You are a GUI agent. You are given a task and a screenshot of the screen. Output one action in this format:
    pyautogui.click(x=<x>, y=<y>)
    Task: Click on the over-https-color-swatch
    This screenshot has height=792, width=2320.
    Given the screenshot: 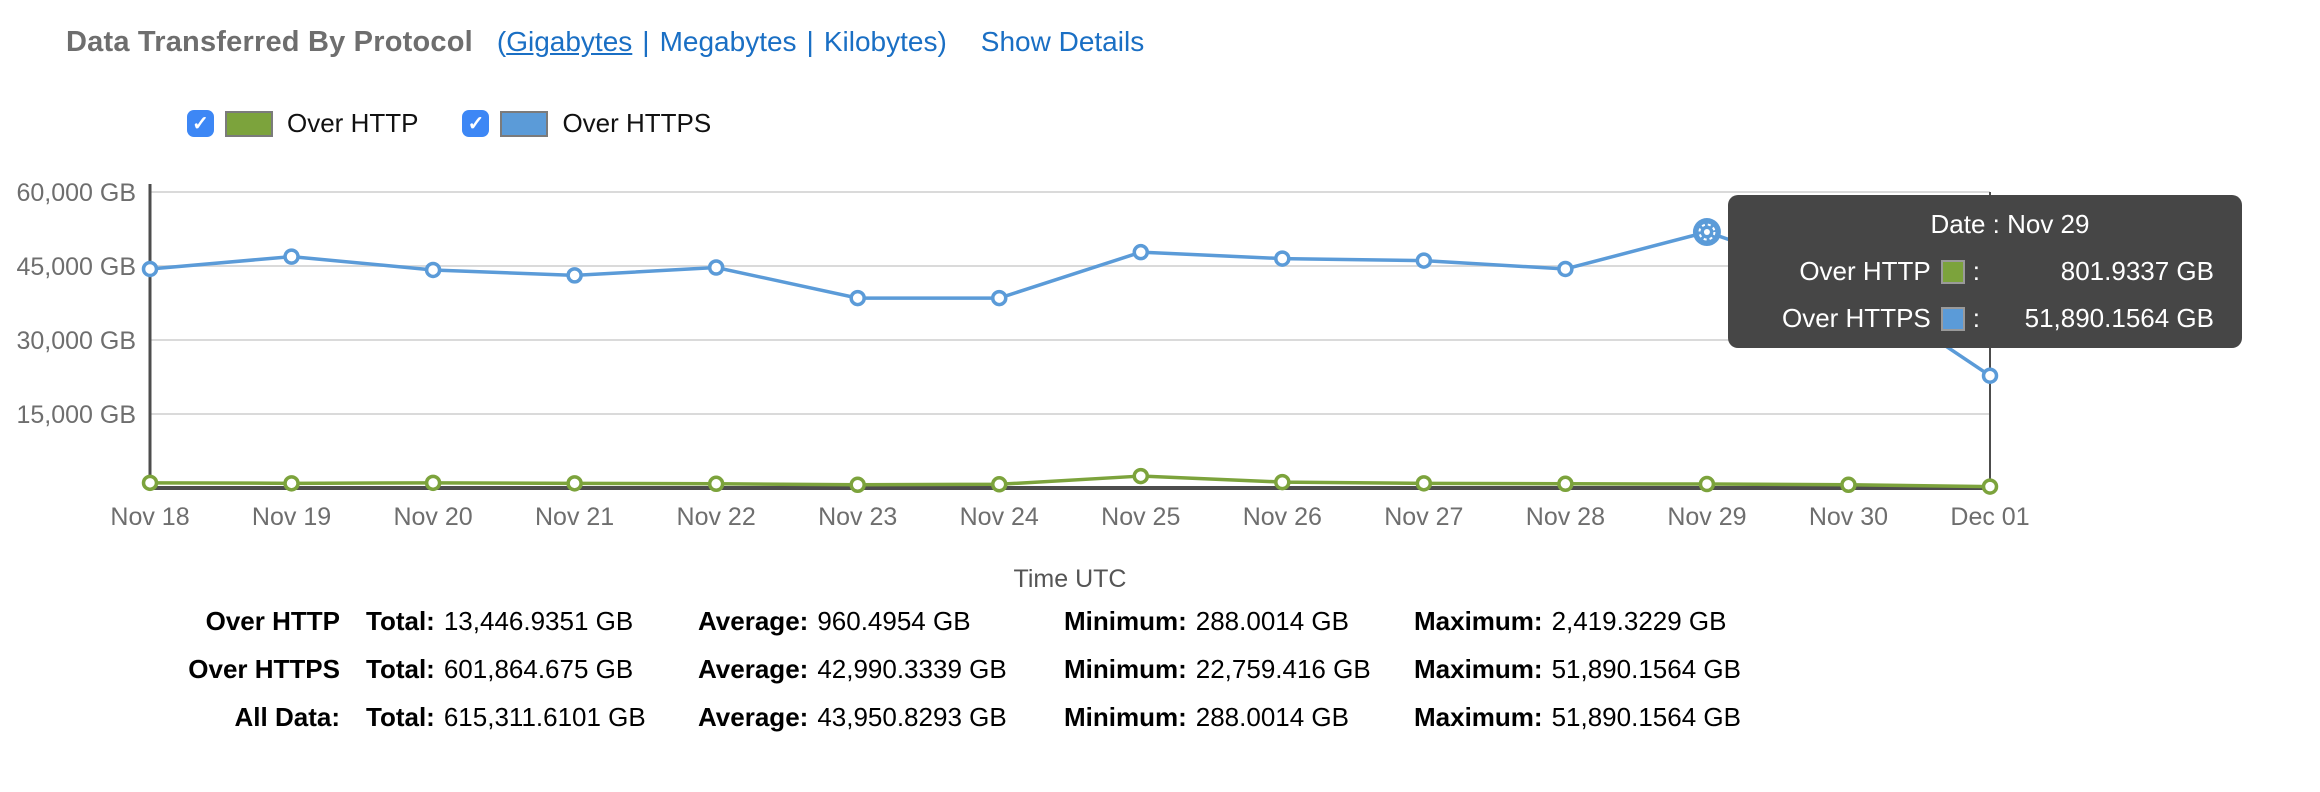 What is the action you would take?
    pyautogui.click(x=524, y=123)
    